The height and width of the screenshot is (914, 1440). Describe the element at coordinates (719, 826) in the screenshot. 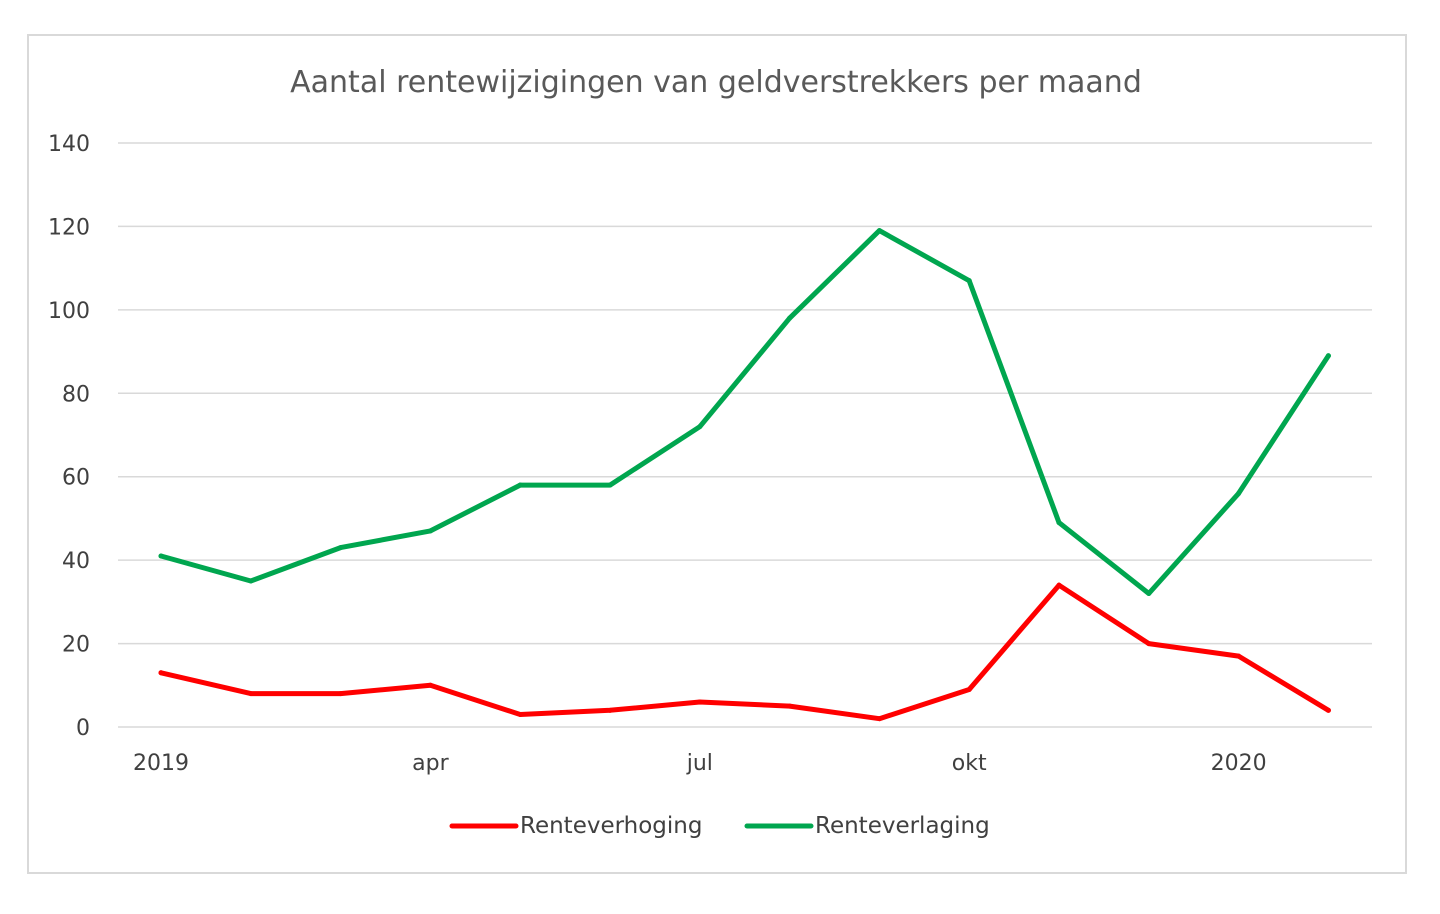

I see `legend: Renteverhoging Renteverlaging` at that location.